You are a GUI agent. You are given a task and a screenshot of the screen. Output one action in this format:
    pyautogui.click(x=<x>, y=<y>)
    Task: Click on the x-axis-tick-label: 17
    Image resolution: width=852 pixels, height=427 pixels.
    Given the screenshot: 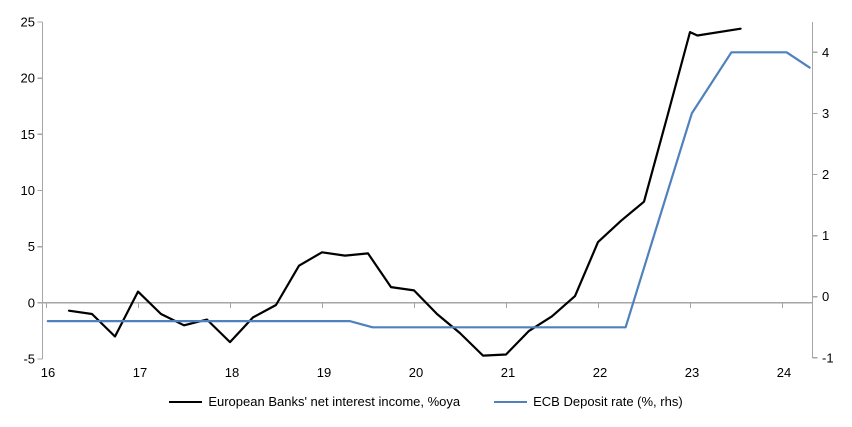 What is the action you would take?
    pyautogui.click(x=140, y=372)
    